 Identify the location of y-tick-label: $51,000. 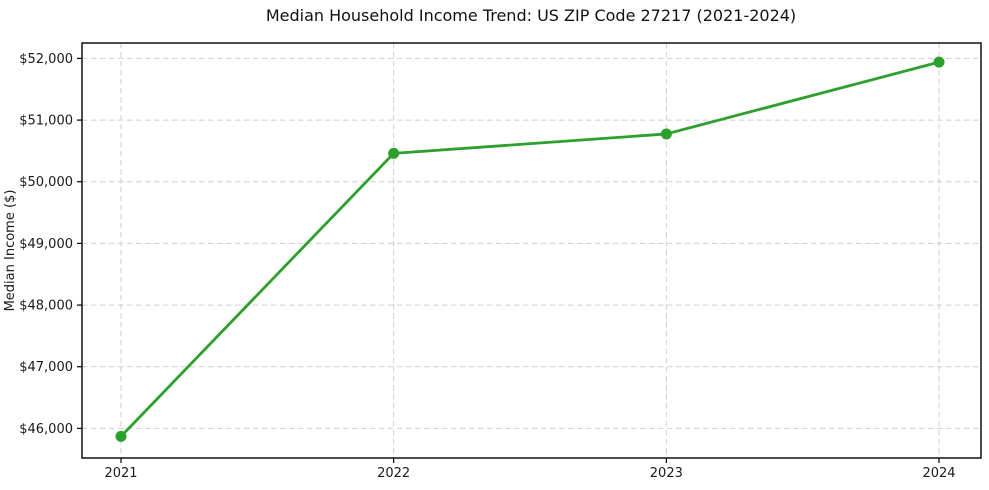
(46, 121).